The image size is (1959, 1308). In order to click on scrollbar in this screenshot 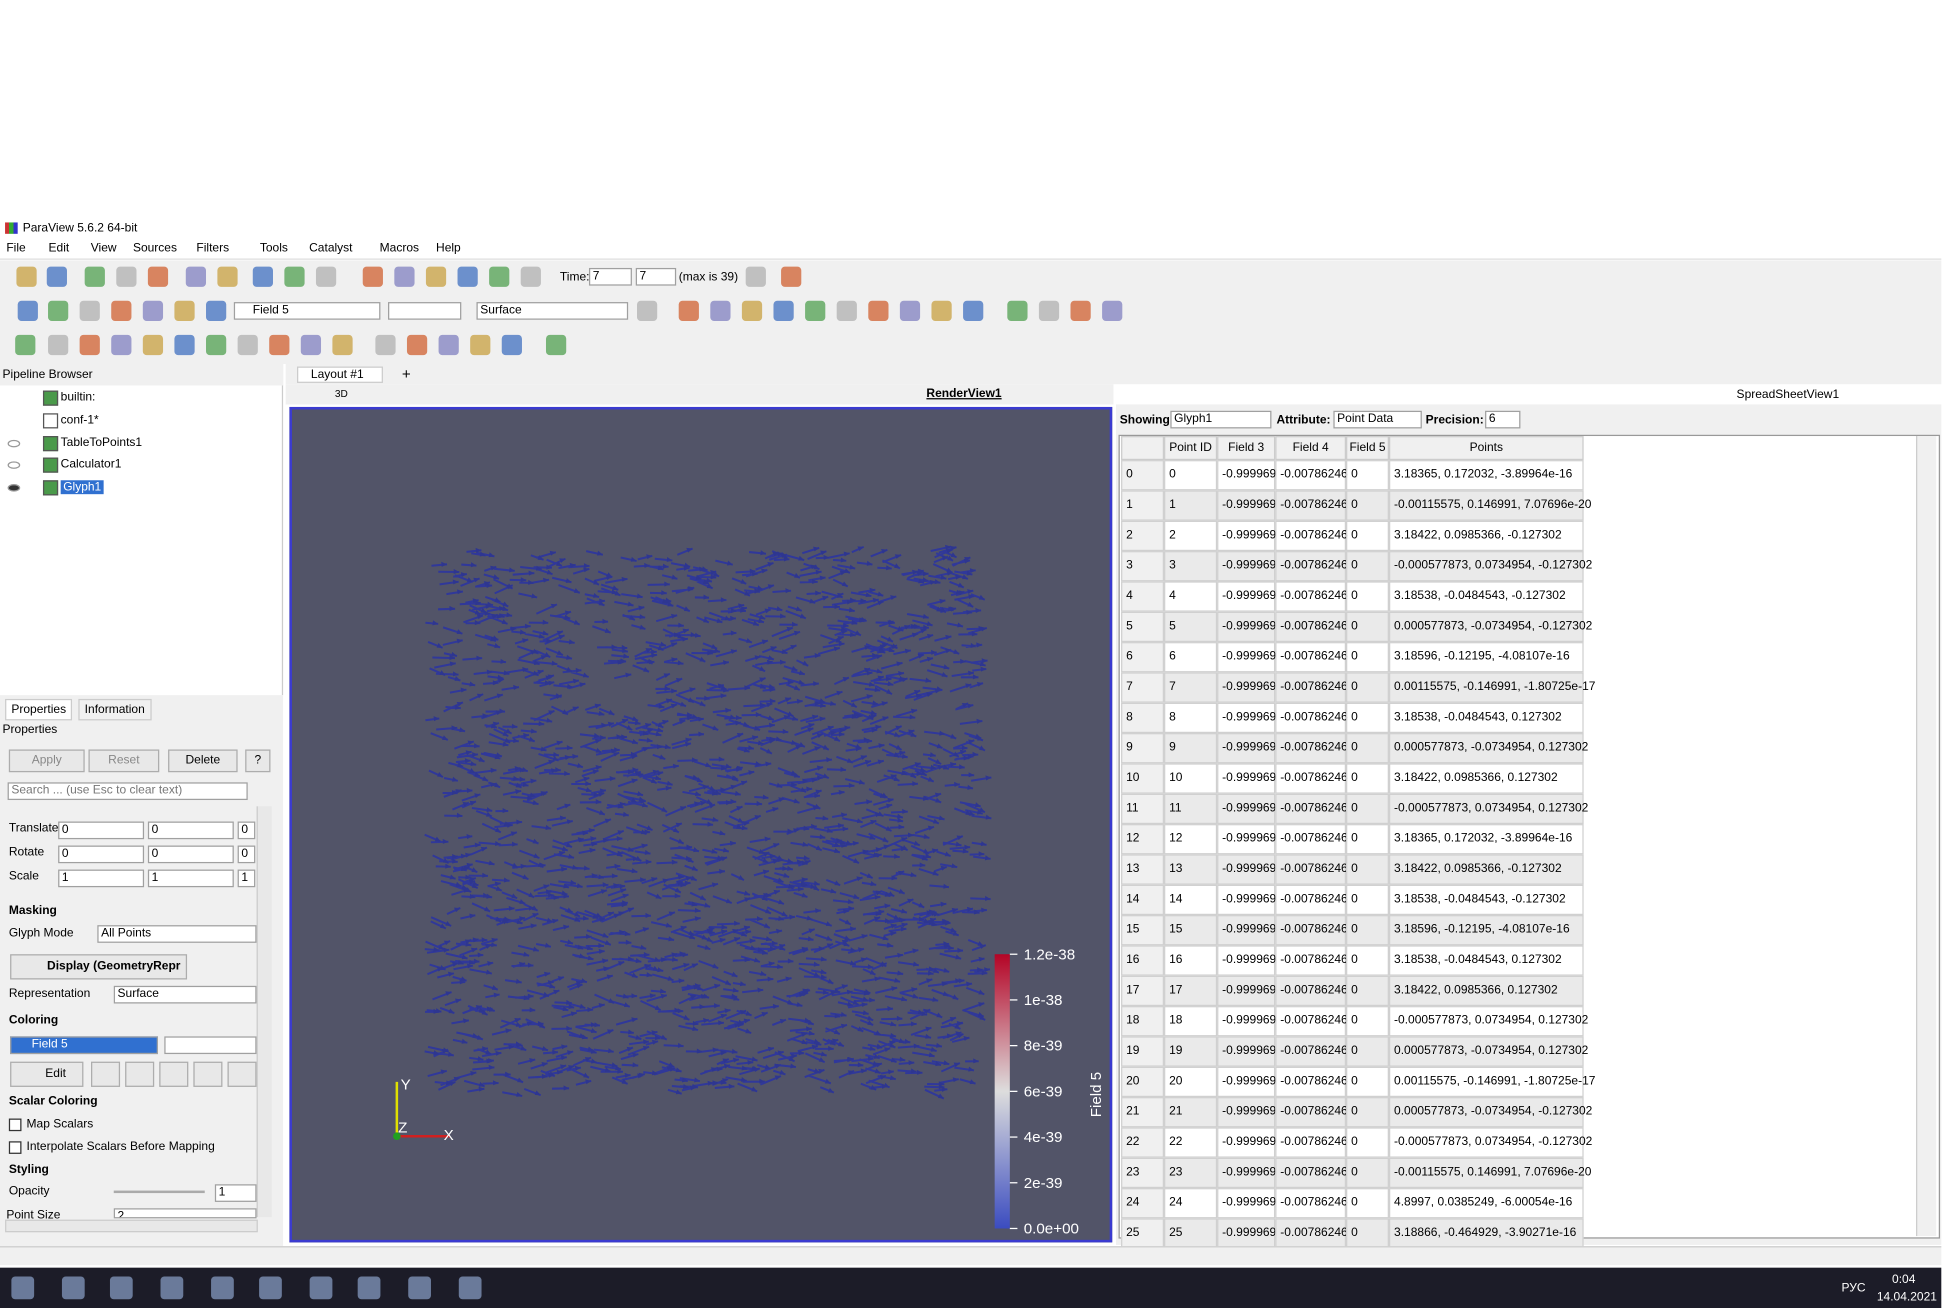, I will do `click(264, 1012)`.